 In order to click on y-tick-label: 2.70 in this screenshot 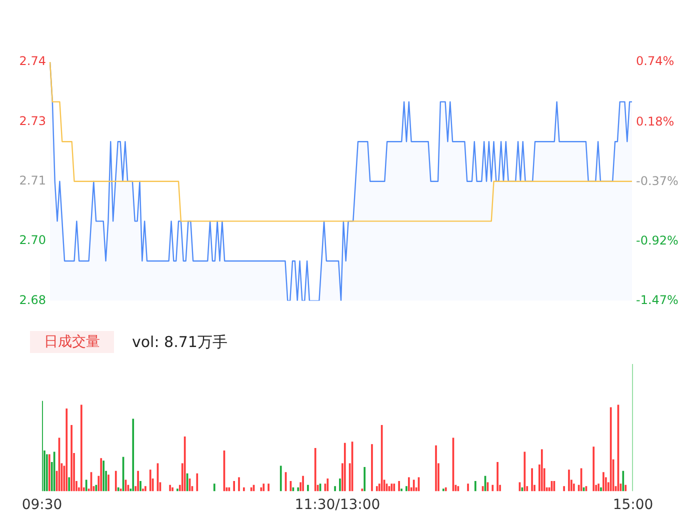, I will do `click(32, 240)`.